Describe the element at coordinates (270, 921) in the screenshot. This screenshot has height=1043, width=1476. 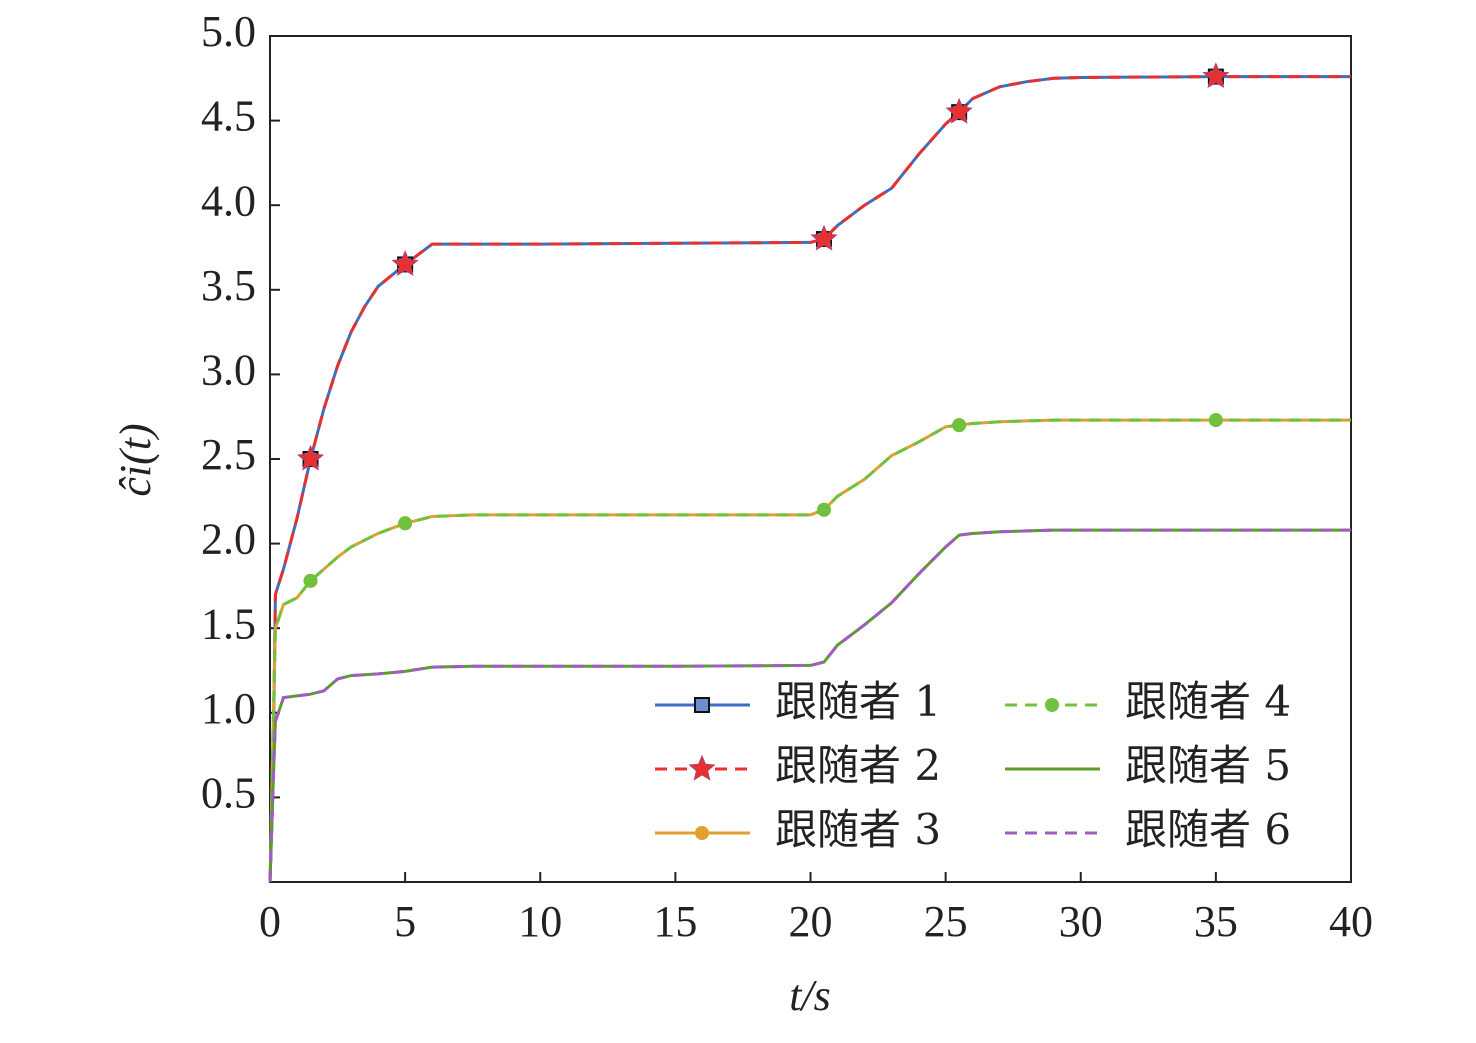
I see `x-tick-label: 0` at that location.